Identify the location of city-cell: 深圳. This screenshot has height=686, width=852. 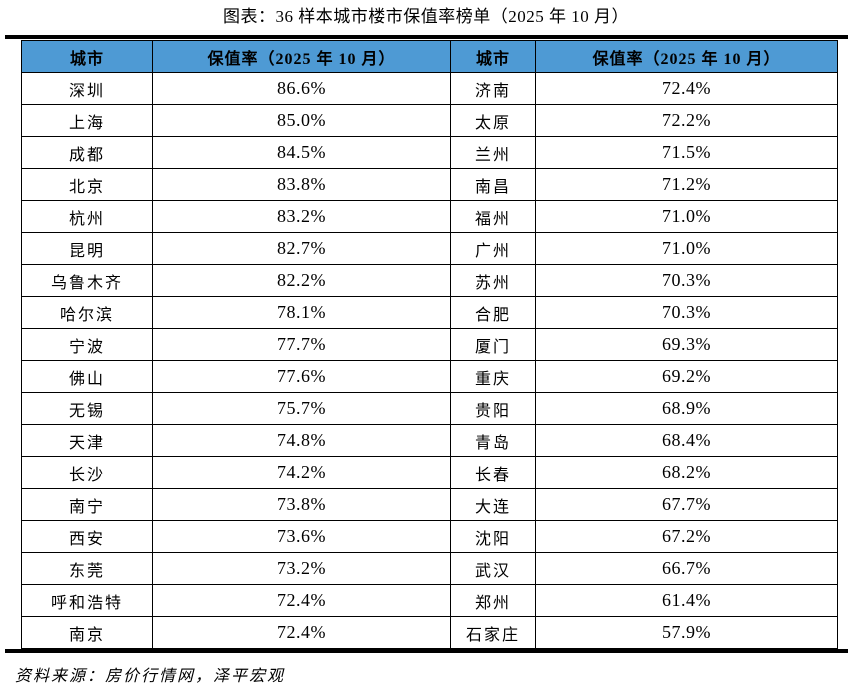
(87, 88).